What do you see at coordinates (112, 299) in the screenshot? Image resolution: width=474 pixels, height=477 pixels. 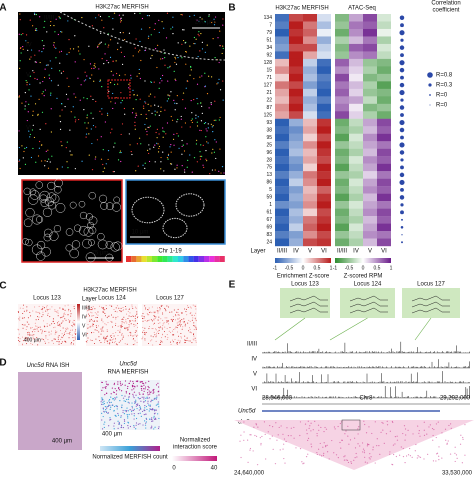 I see `label: Locus 124` at bounding box center [112, 299].